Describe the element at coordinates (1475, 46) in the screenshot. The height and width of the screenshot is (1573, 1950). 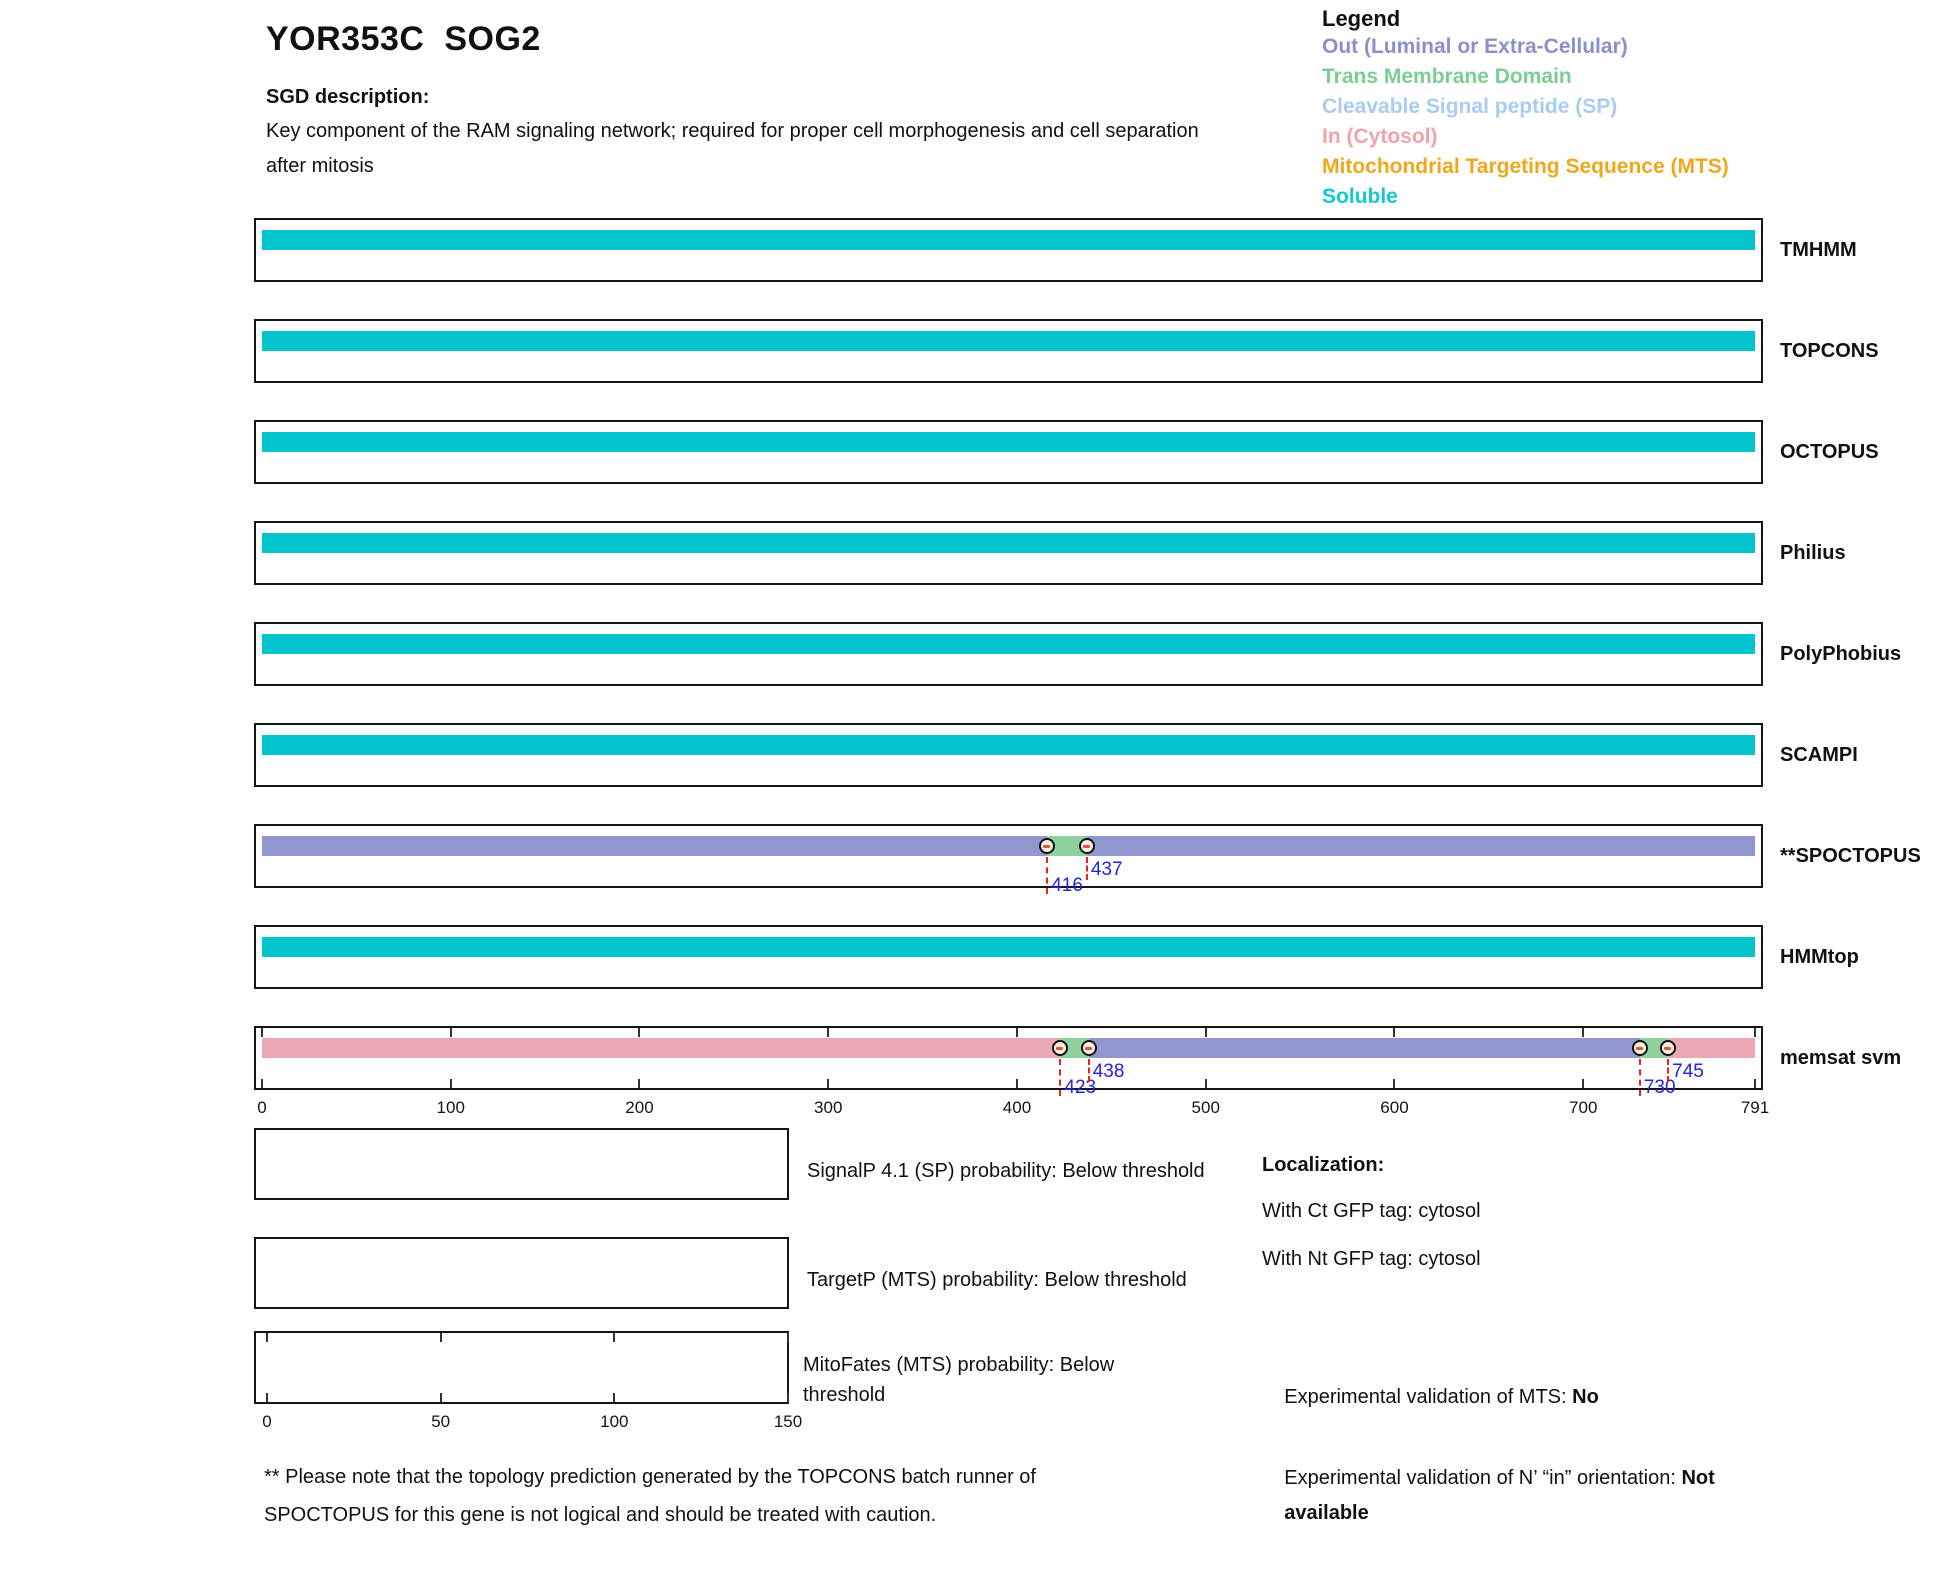
I see `legend-entry: Out (Luminal or Extra-Cellular)` at that location.